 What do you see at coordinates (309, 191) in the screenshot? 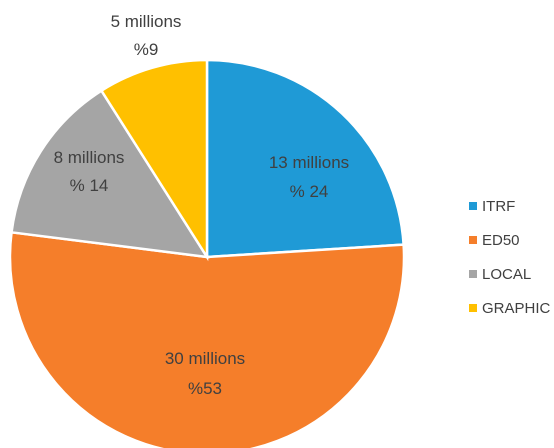
I see `data-label-itrf-percent: % 24` at bounding box center [309, 191].